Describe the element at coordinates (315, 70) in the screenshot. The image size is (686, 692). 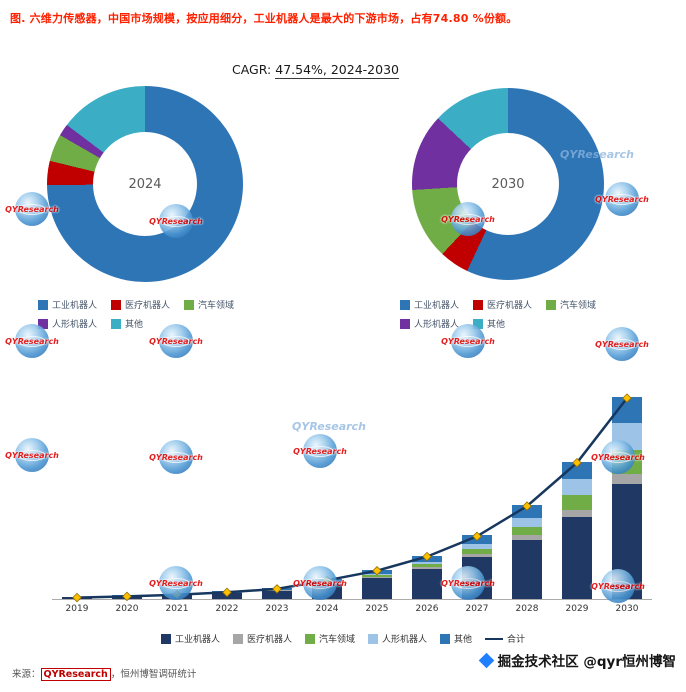
I see `cagr-label: CAGR: 47.54%, 2024-2030` at that location.